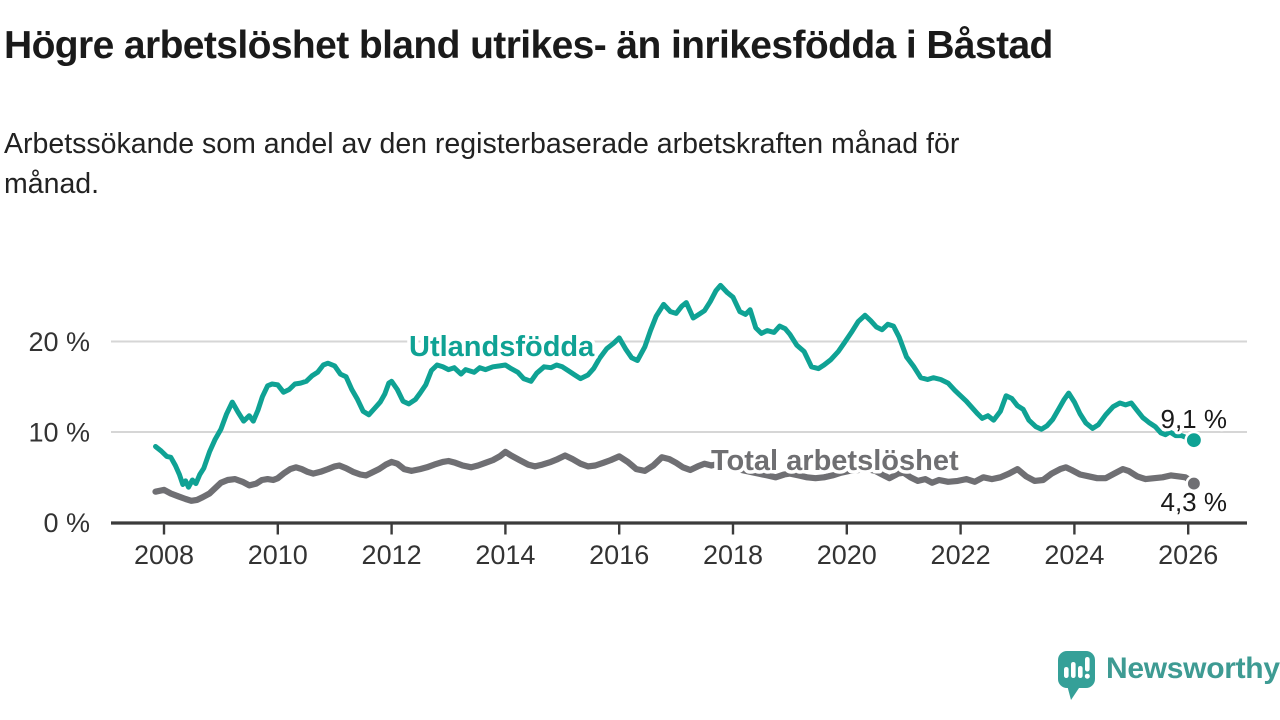 The image size is (1280, 720). I want to click on newsworthy-logo: Newsworthy, so click(1168, 676).